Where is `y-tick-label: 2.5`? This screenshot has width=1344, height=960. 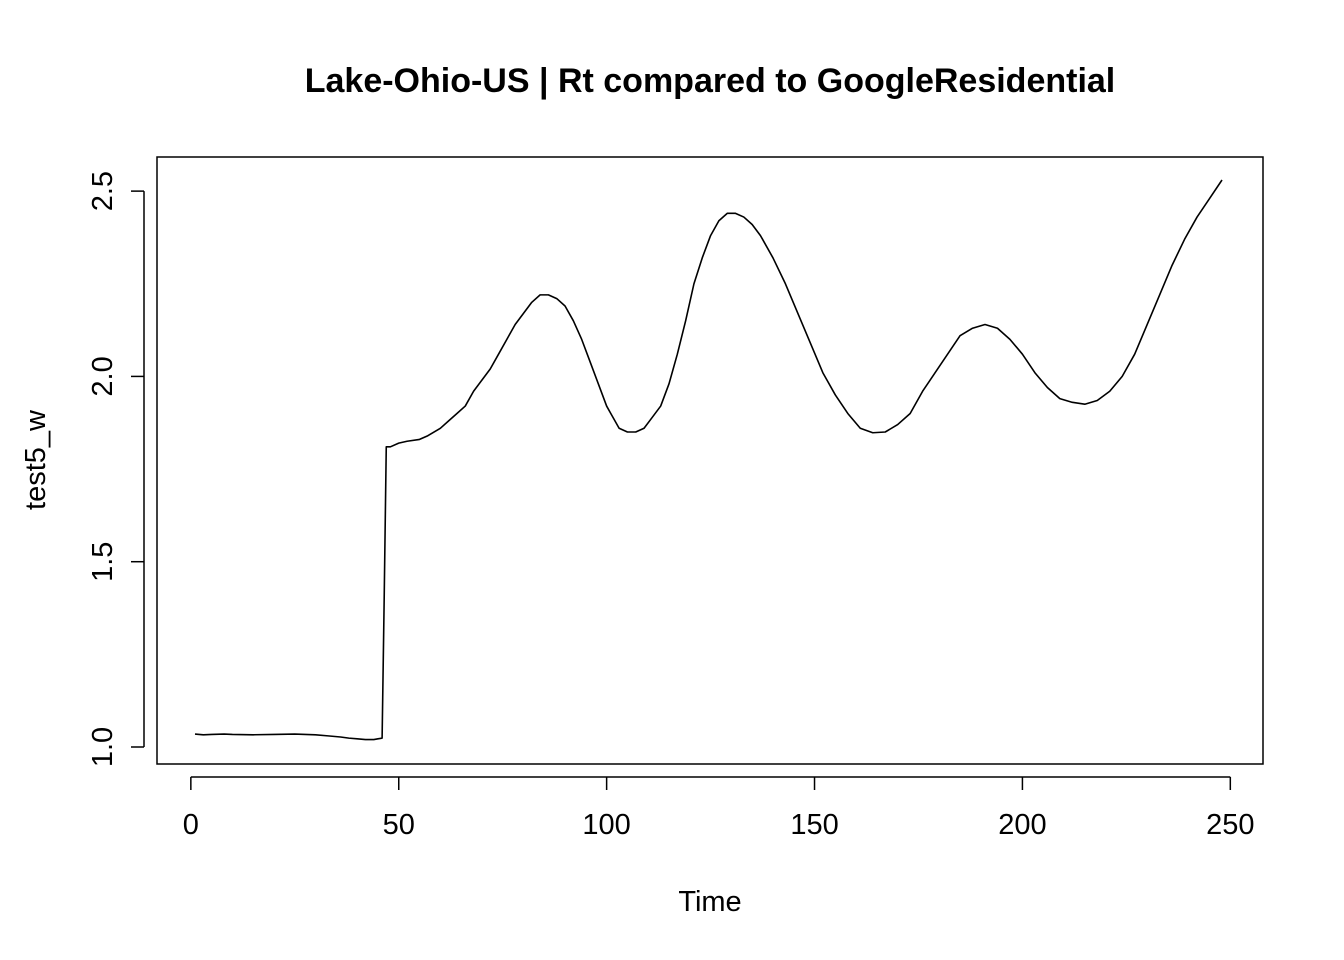 y-tick-label: 2.5 is located at coordinates (103, 191).